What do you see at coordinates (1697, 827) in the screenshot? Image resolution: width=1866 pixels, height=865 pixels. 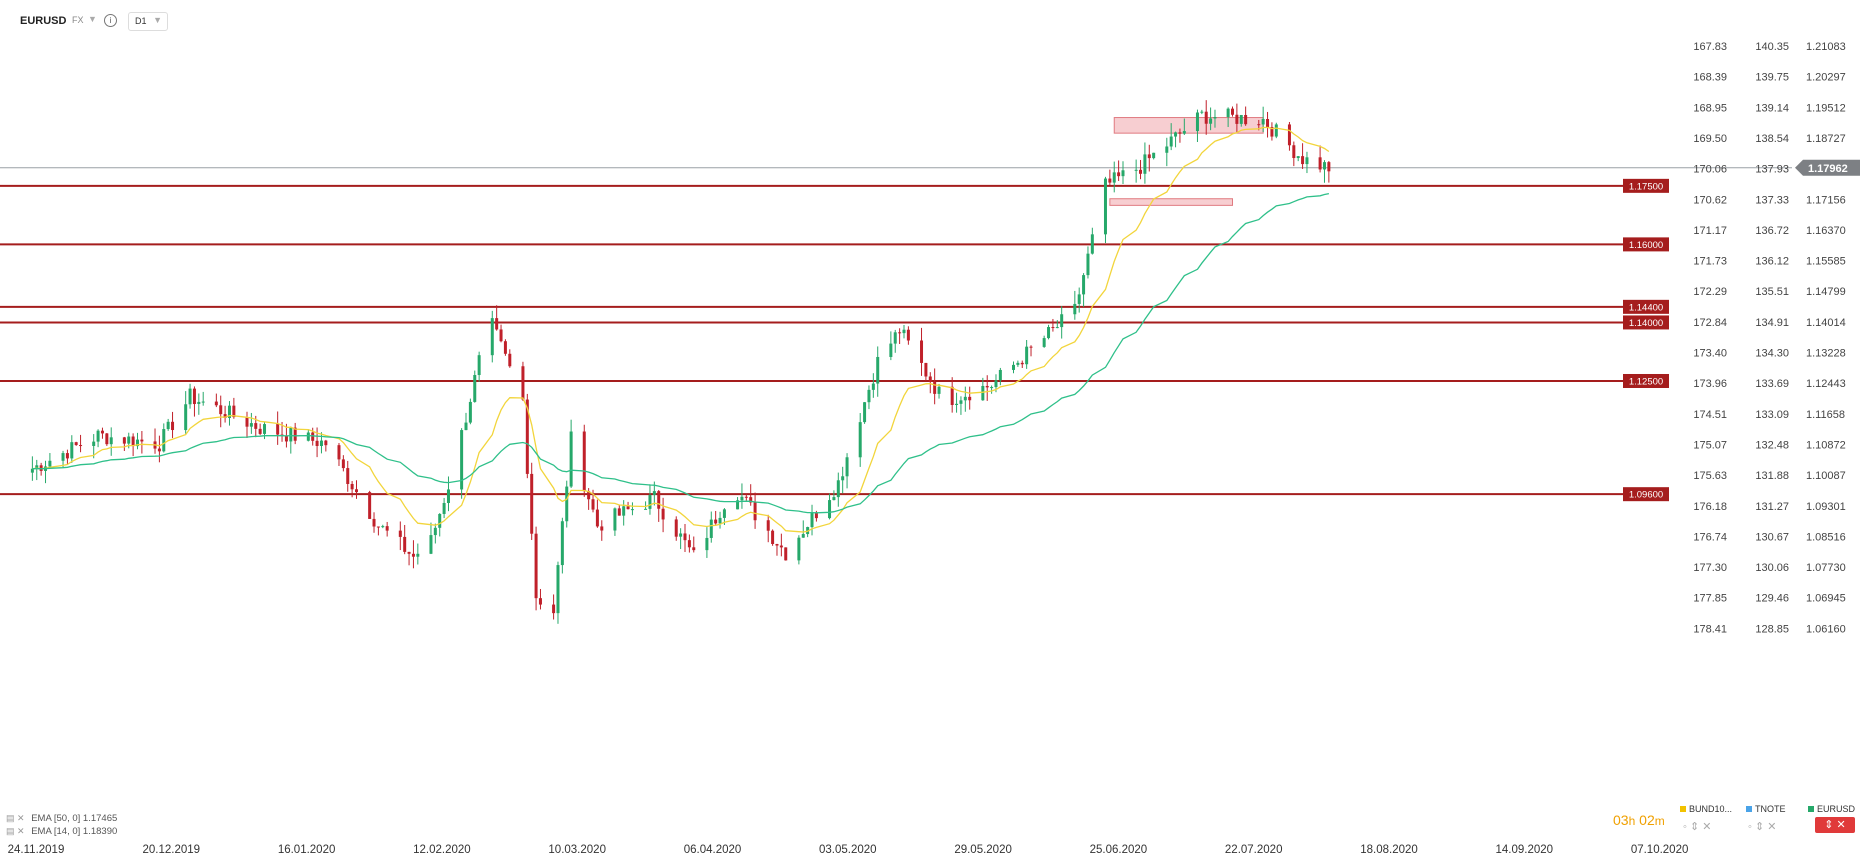 I see `bund-controls: ◦ ⇕ ✕` at bounding box center [1697, 827].